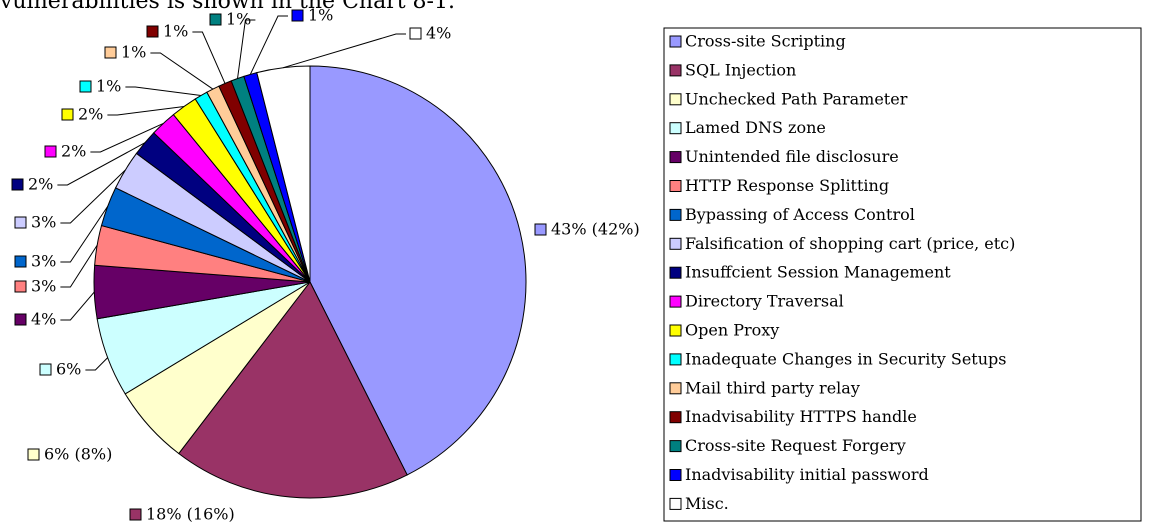 The image size is (1149, 529). Describe the element at coordinates (78, 454) in the screenshot. I see `slice-label: 6% (8%)` at that location.